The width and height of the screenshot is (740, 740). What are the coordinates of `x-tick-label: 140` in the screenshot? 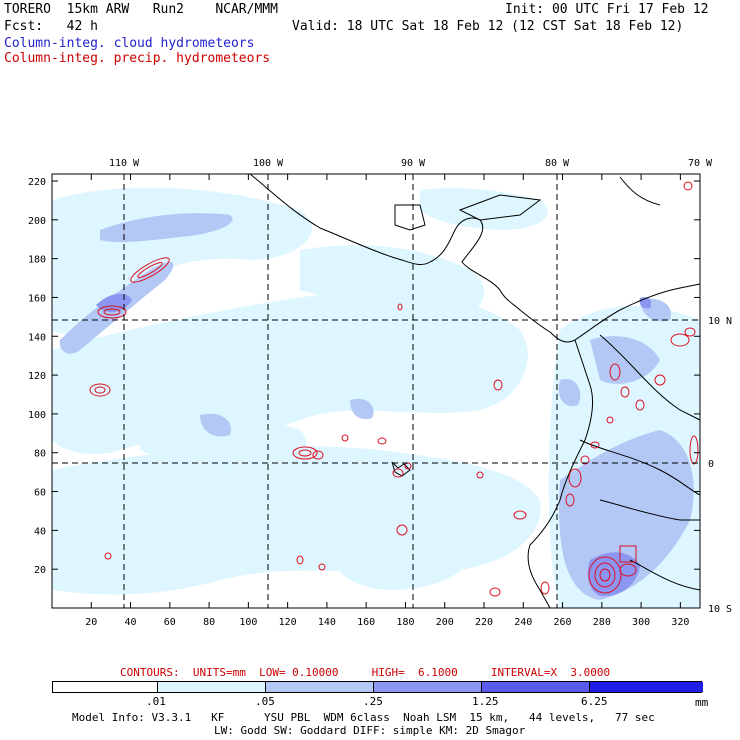 It's located at (327, 622).